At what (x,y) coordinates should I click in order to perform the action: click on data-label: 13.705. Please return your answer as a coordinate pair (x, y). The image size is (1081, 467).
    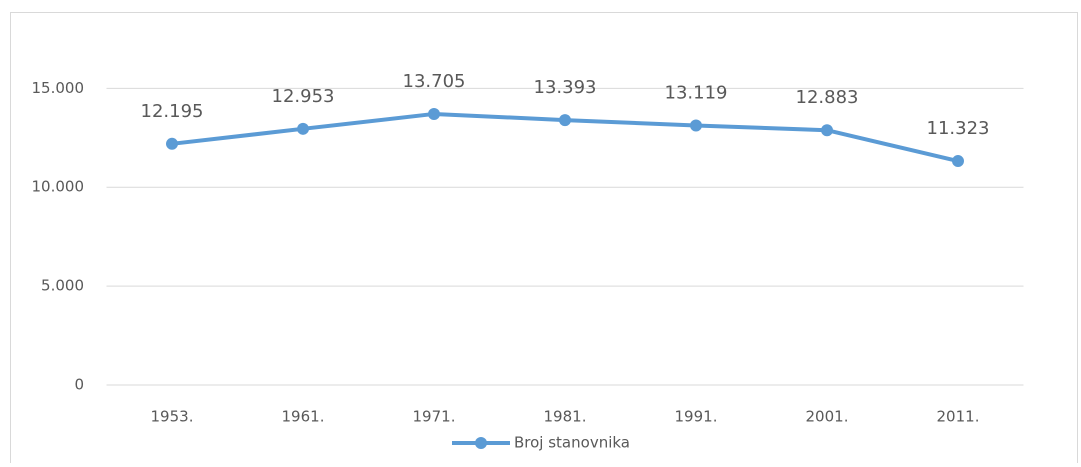
    Looking at the image, I should click on (434, 81).